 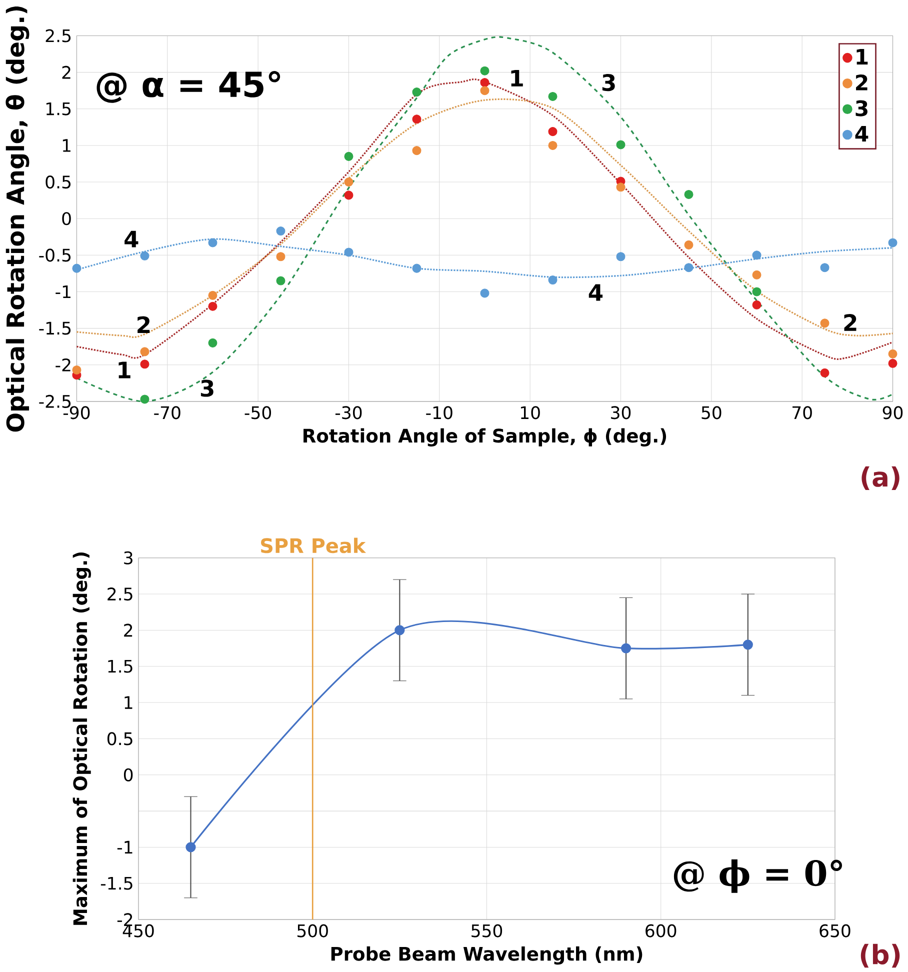 What do you see at coordinates (758, 876) in the screenshot?
I see `annotation: @ ϕ = 0°` at bounding box center [758, 876].